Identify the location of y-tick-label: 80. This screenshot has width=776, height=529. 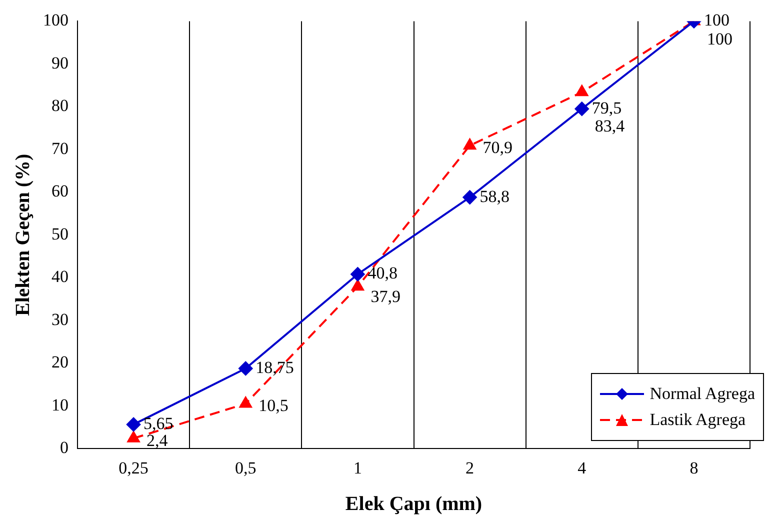
(60, 106).